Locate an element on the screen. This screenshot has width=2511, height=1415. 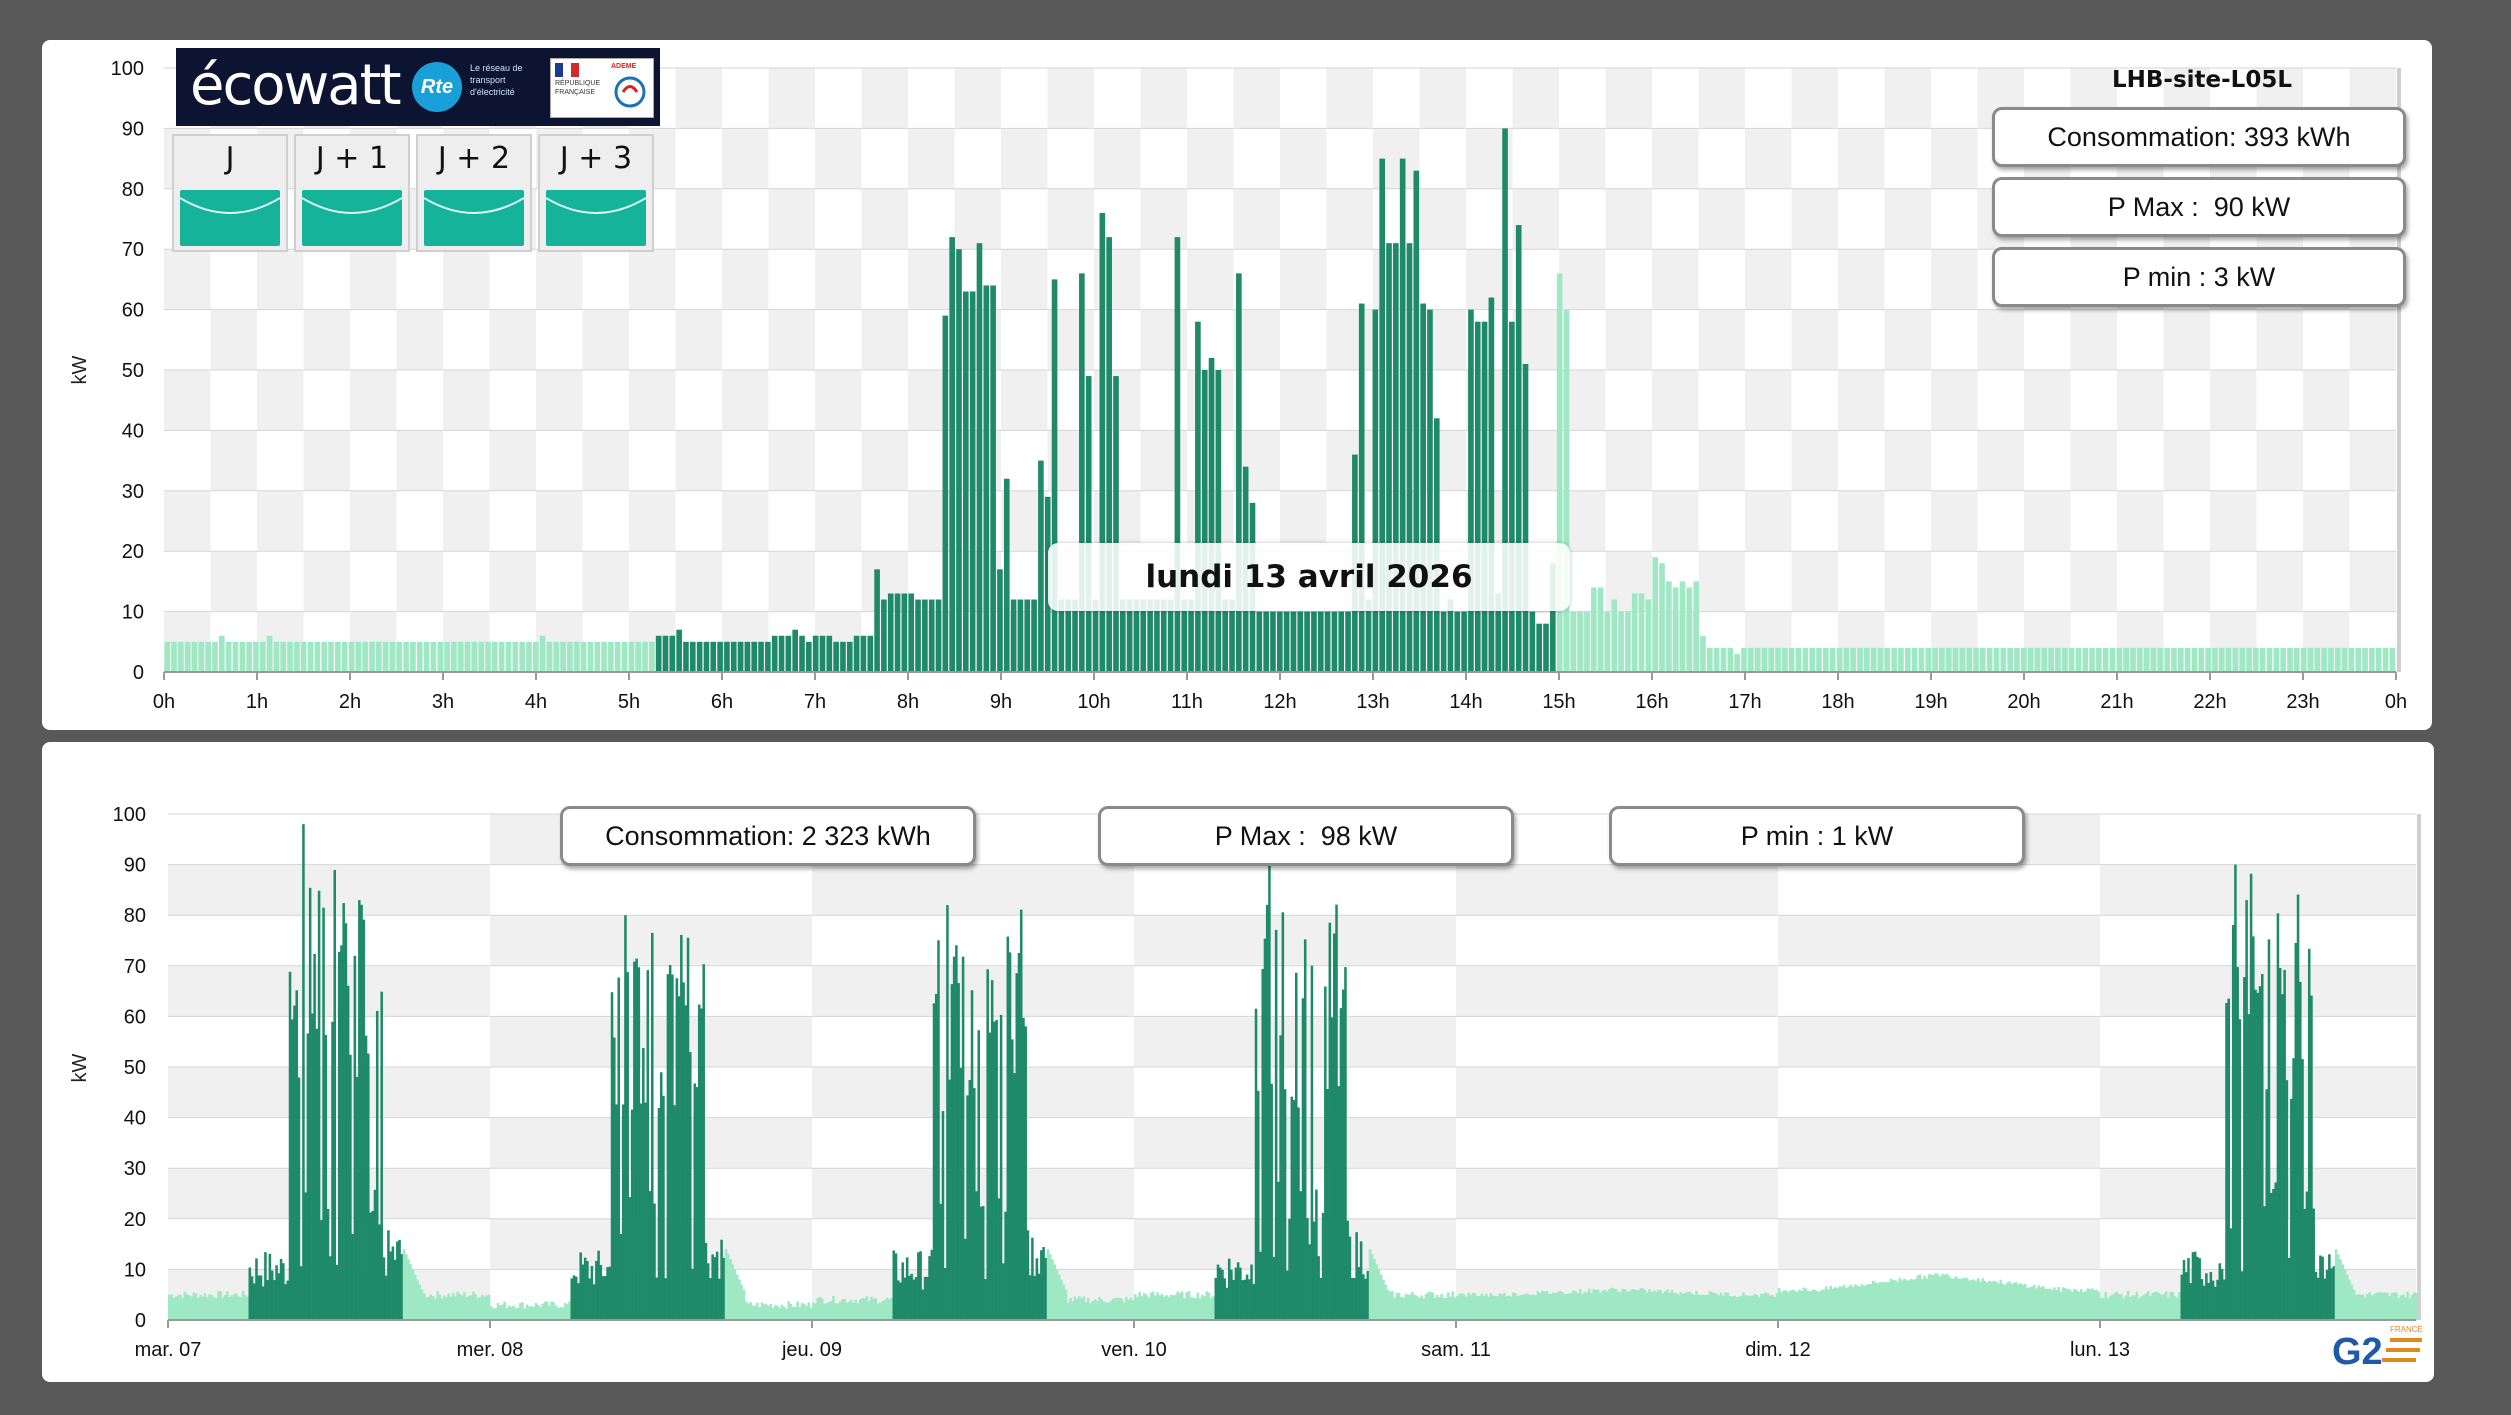
ecowatt-day-j: J is located at coordinates (230, 193).